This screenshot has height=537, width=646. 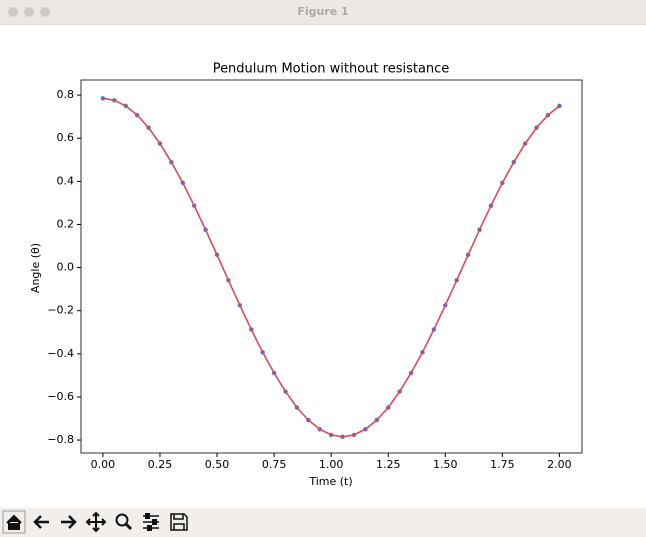 What do you see at coordinates (66, 137) in the screenshot?
I see `y-tick-label: 0.6` at bounding box center [66, 137].